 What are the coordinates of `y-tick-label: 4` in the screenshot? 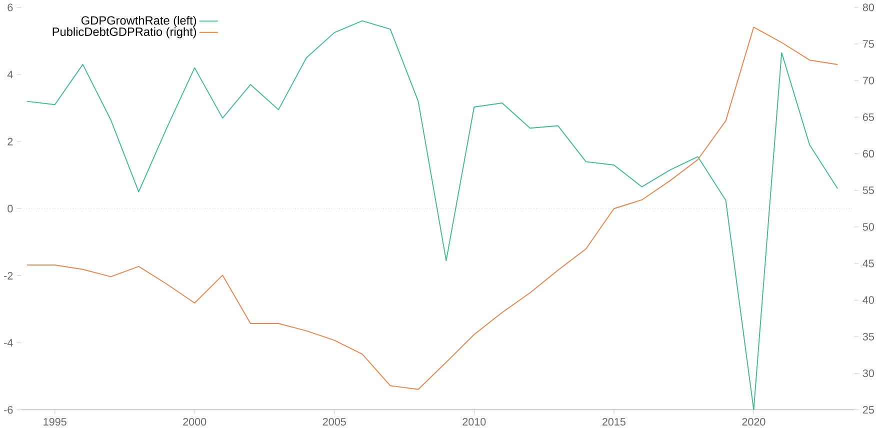 It's located at (10, 74).